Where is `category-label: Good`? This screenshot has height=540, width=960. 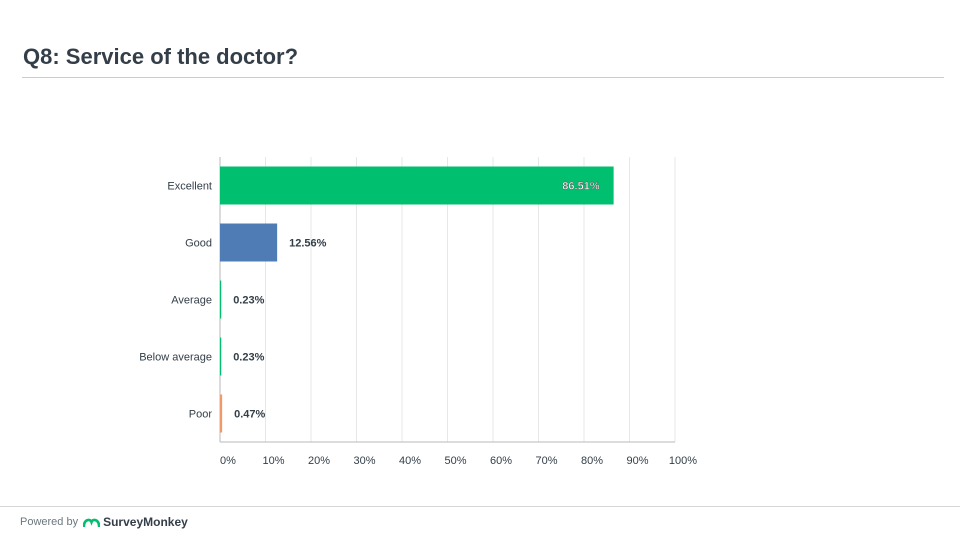
category-label: Good is located at coordinates (198, 244).